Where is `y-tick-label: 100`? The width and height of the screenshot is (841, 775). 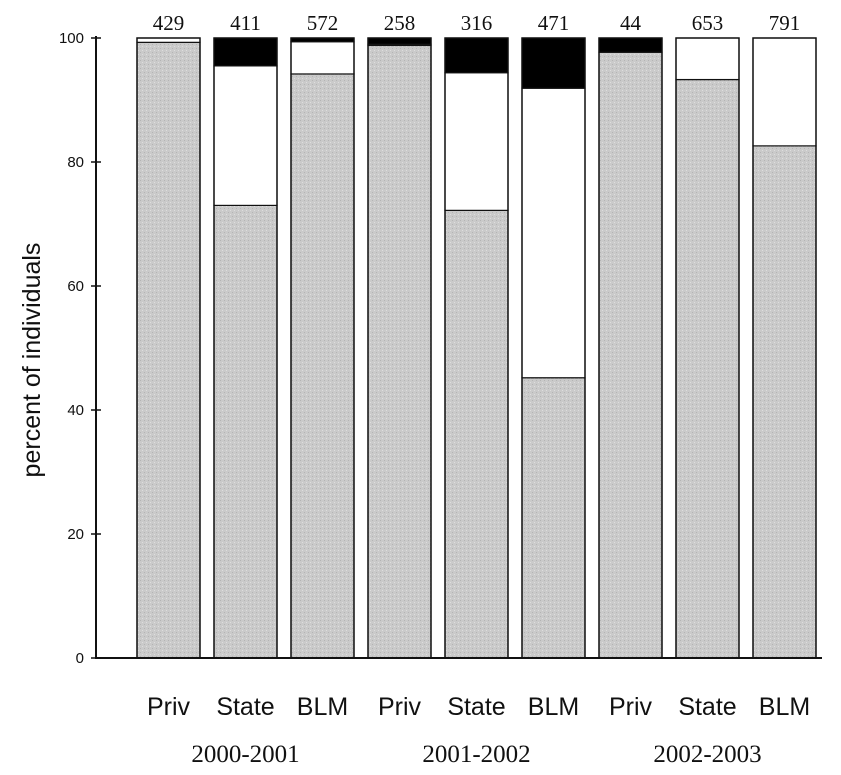
y-tick-label: 100 is located at coordinates (71, 38).